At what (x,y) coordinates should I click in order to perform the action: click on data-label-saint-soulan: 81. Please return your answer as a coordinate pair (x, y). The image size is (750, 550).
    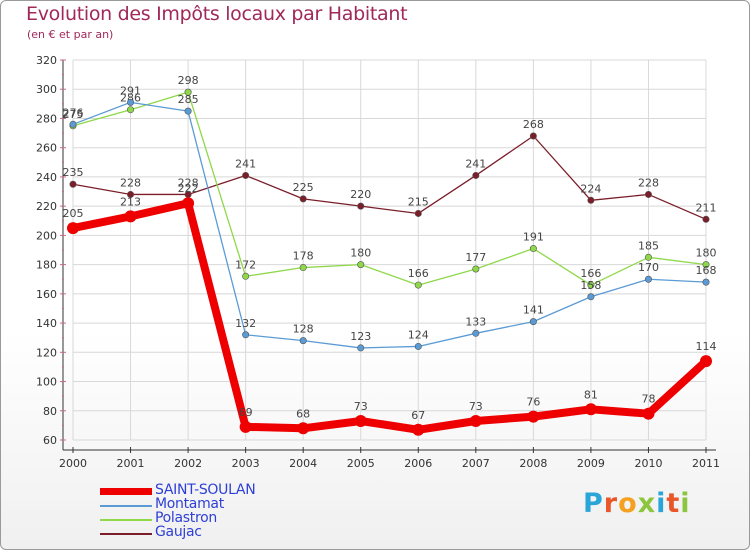
    Looking at the image, I should click on (591, 394).